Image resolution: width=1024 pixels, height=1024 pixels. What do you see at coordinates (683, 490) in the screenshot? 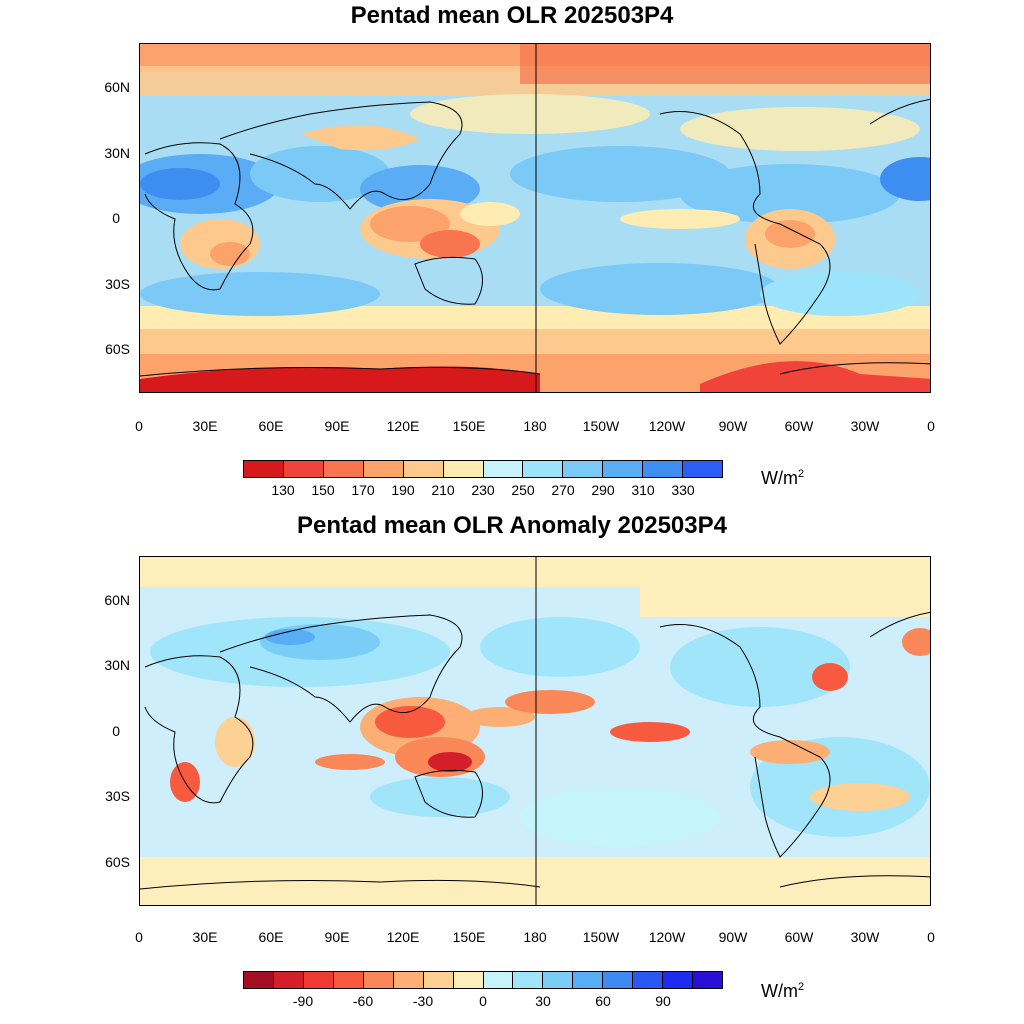
I see `colorbar-label: 330` at bounding box center [683, 490].